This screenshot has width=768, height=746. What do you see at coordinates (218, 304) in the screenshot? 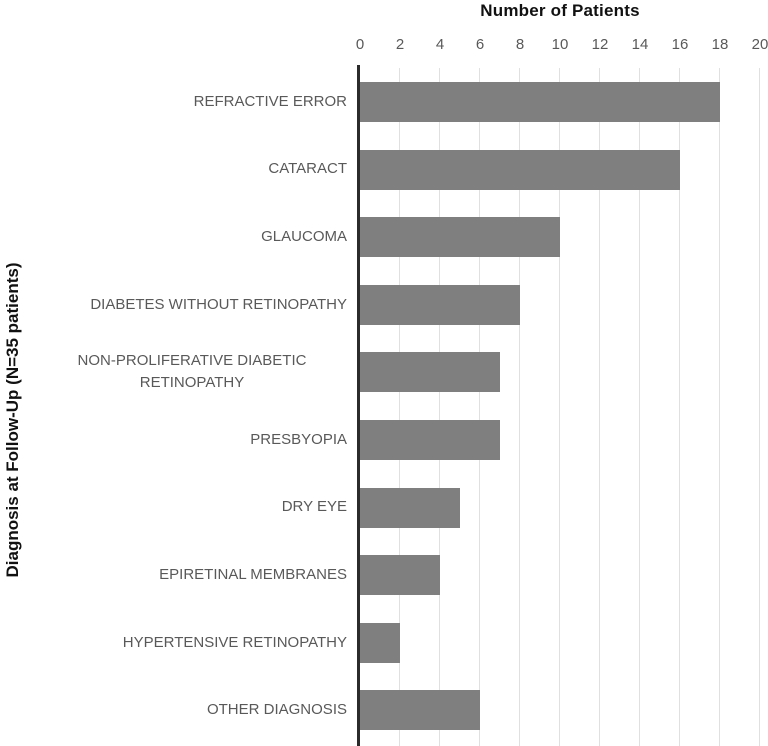
I see `category-label: DIABETES WITHOUT RETINOPATHY` at bounding box center [218, 304].